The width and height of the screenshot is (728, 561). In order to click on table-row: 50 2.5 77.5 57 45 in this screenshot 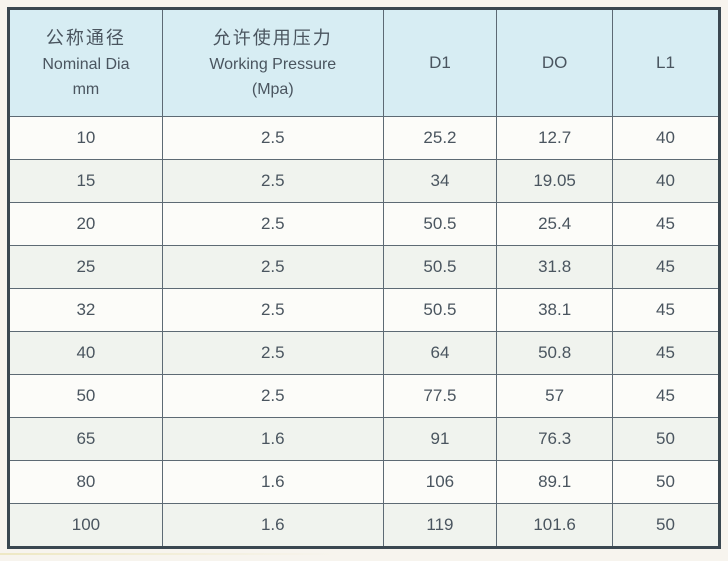, I will do `click(364, 396)`.